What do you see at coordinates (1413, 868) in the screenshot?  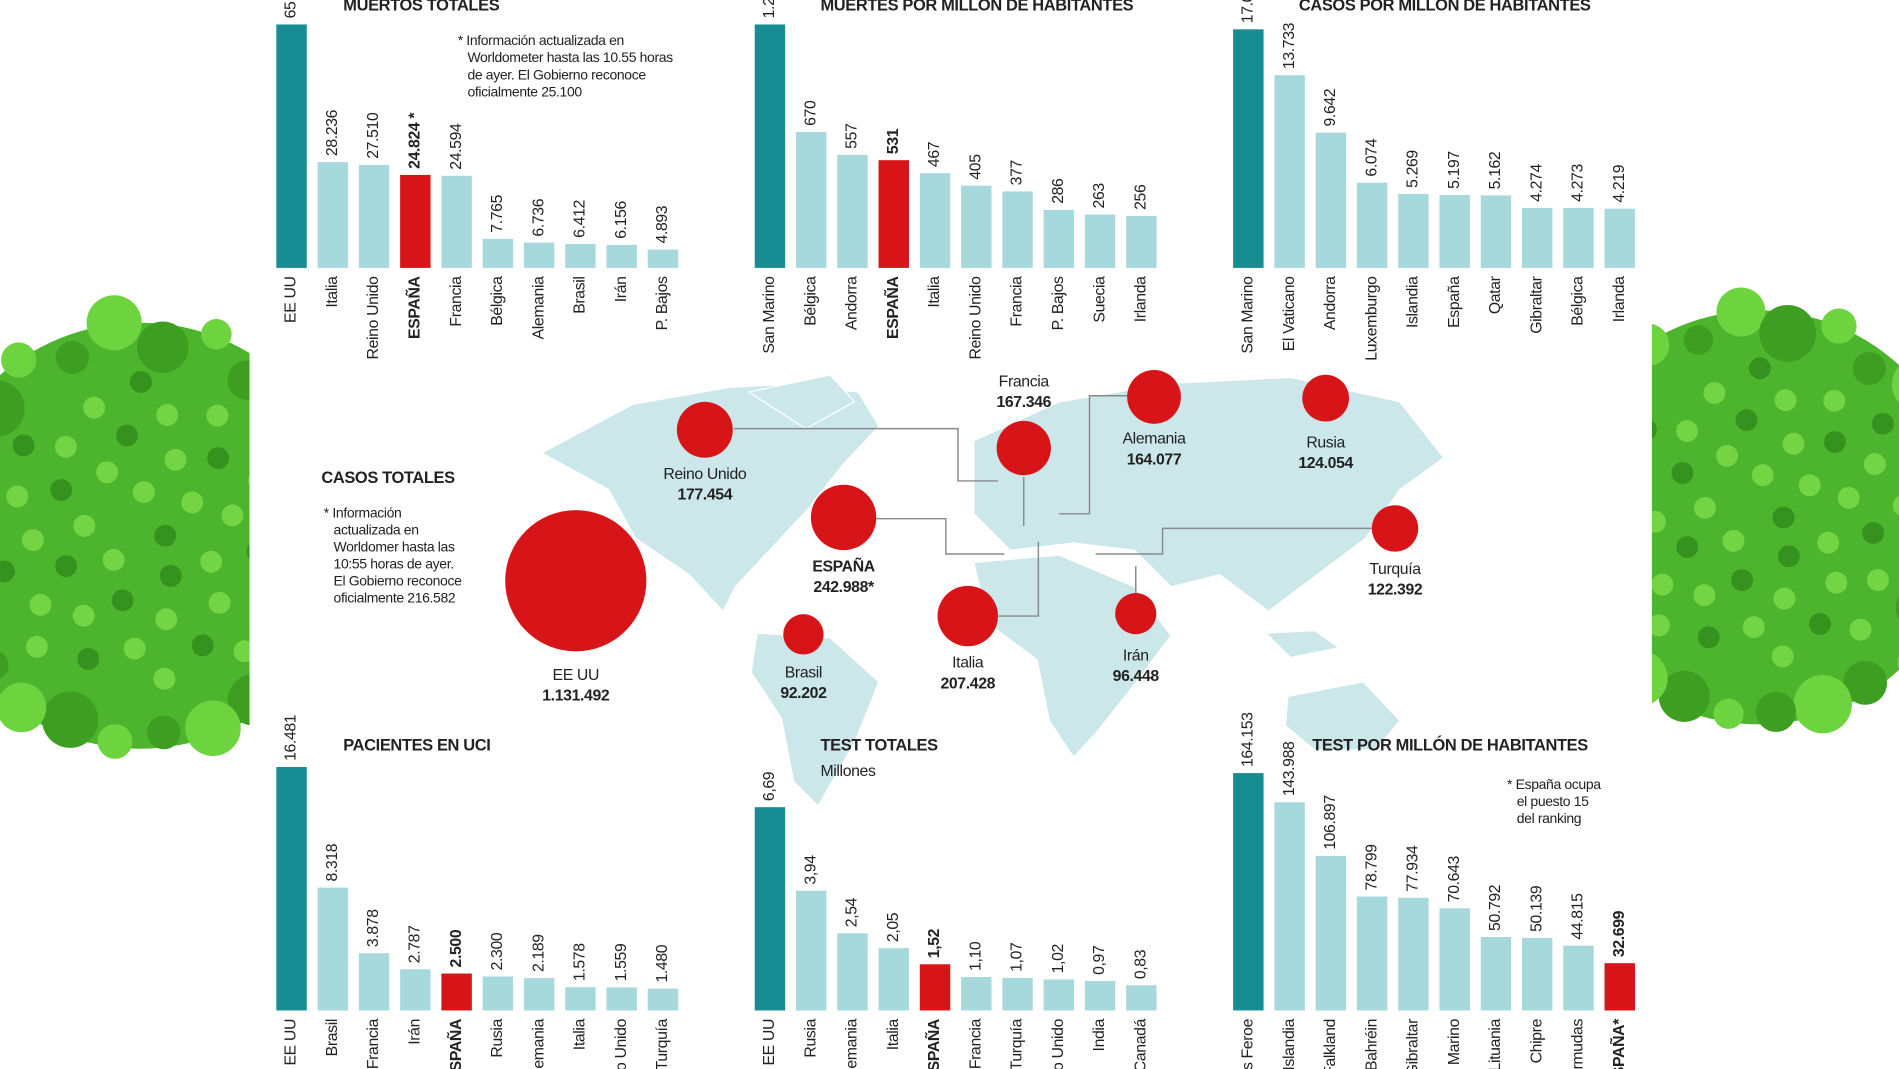 I see `value-label: 77.934` at bounding box center [1413, 868].